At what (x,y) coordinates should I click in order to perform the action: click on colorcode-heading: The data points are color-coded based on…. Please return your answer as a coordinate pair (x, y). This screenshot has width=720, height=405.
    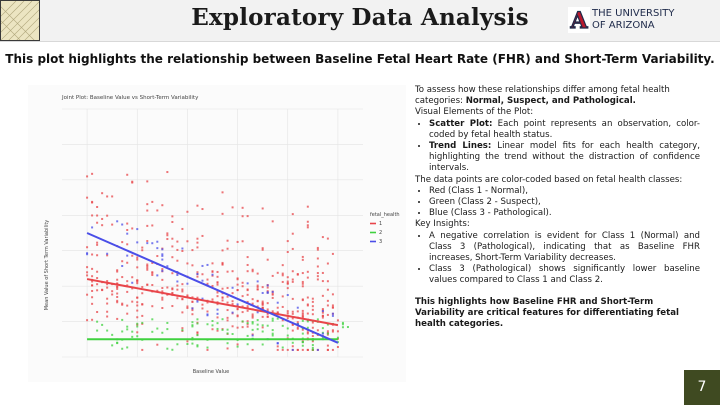
    Looking at the image, I should click on (549, 179).